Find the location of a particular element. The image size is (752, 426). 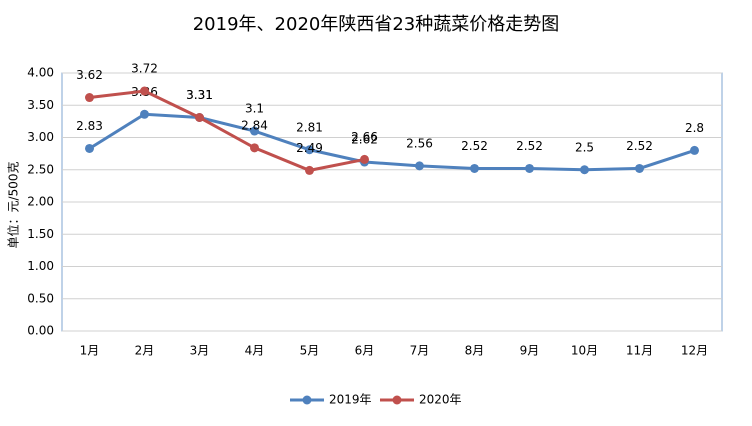

data-label: 3.1 is located at coordinates (254, 109).